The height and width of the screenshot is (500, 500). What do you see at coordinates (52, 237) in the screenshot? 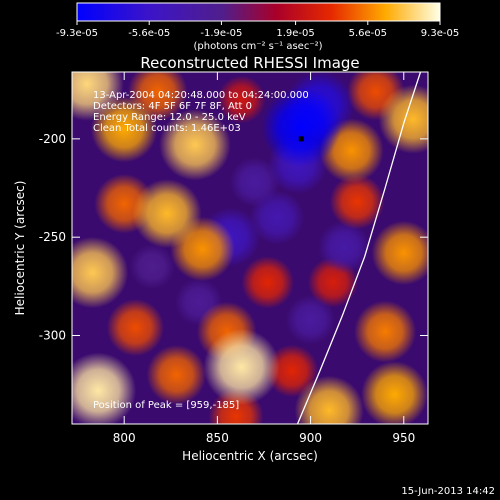
I see `y-tick-label: -250` at bounding box center [52, 237].